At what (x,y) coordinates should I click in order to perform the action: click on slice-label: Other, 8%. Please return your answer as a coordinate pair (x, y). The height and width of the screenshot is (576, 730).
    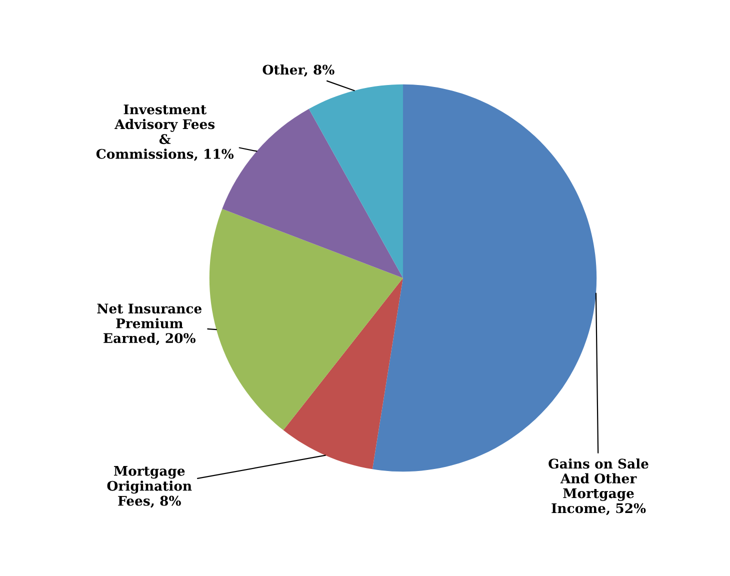
    Looking at the image, I should click on (298, 70).